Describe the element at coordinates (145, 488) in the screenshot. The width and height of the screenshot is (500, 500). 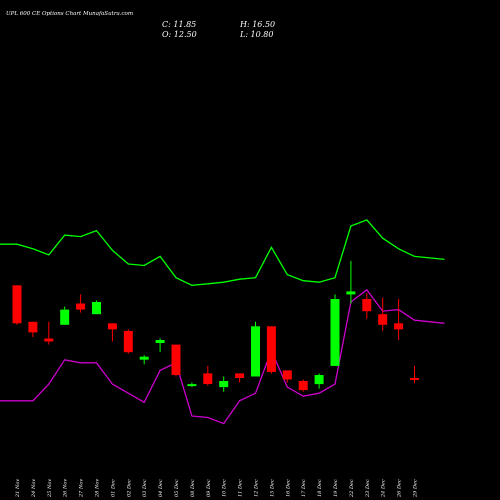
I see `x-tick-label: 03 Dec` at that location.